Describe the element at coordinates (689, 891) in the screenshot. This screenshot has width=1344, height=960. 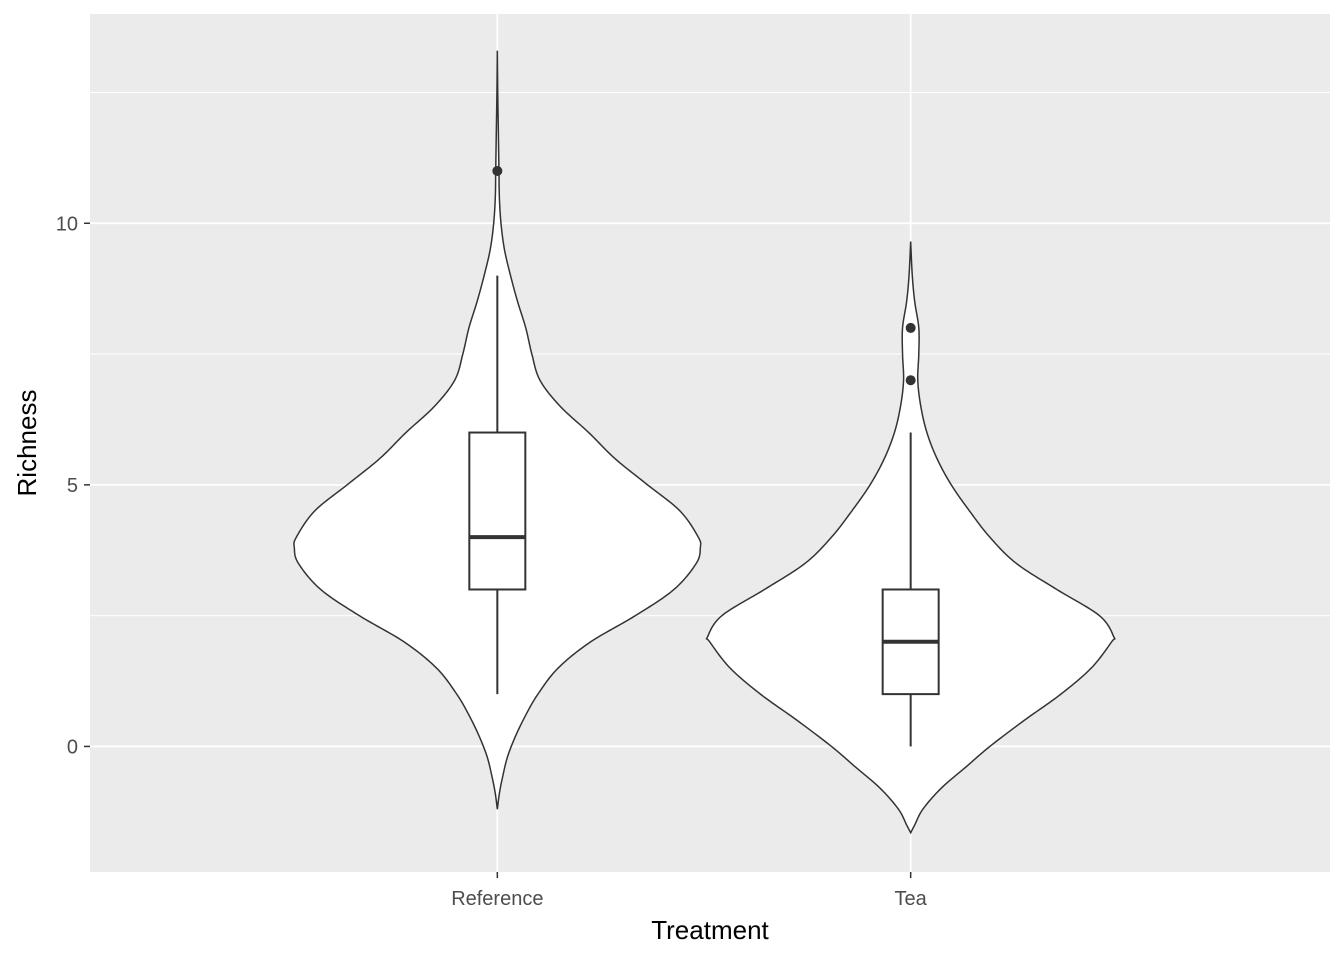
I see `x-axis: Reference Tea` at that location.